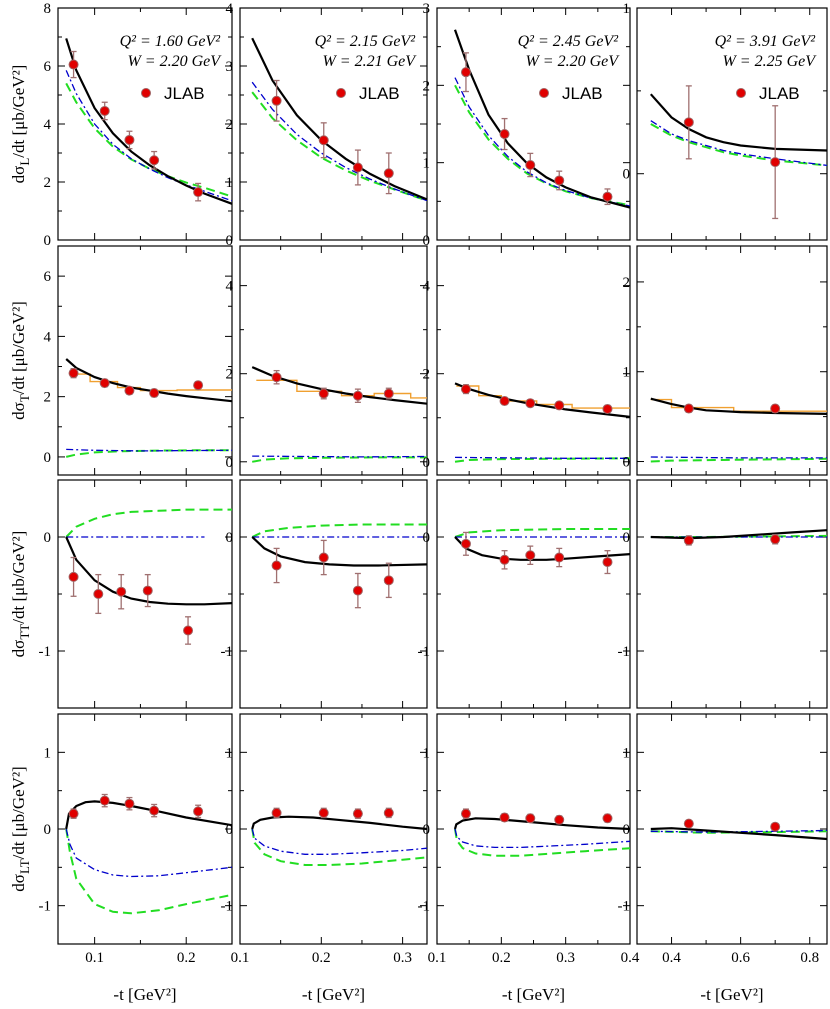 This screenshot has width=830, height=1009. What do you see at coordinates (186, 958) in the screenshot?
I see `x-tick-label: 0.2` at bounding box center [186, 958].